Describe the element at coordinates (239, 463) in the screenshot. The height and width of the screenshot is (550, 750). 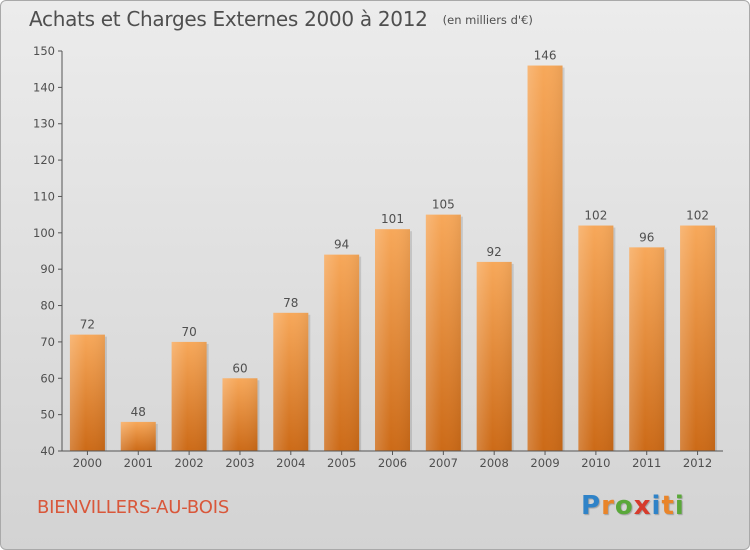
I see `x-tick-label: 2003` at that location.